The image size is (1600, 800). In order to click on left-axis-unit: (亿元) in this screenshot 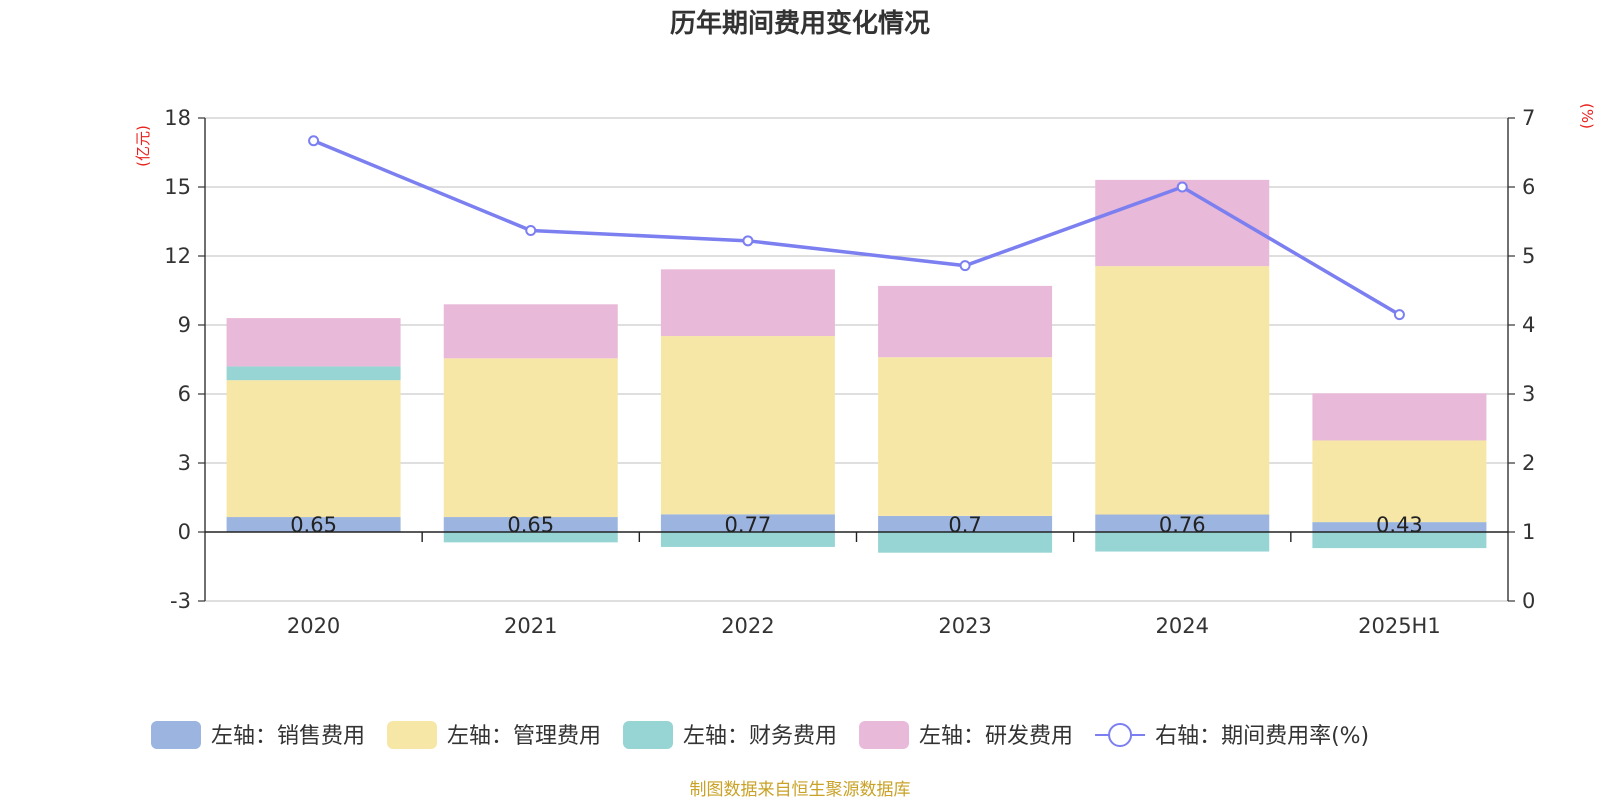, I will do `click(143, 146)`.